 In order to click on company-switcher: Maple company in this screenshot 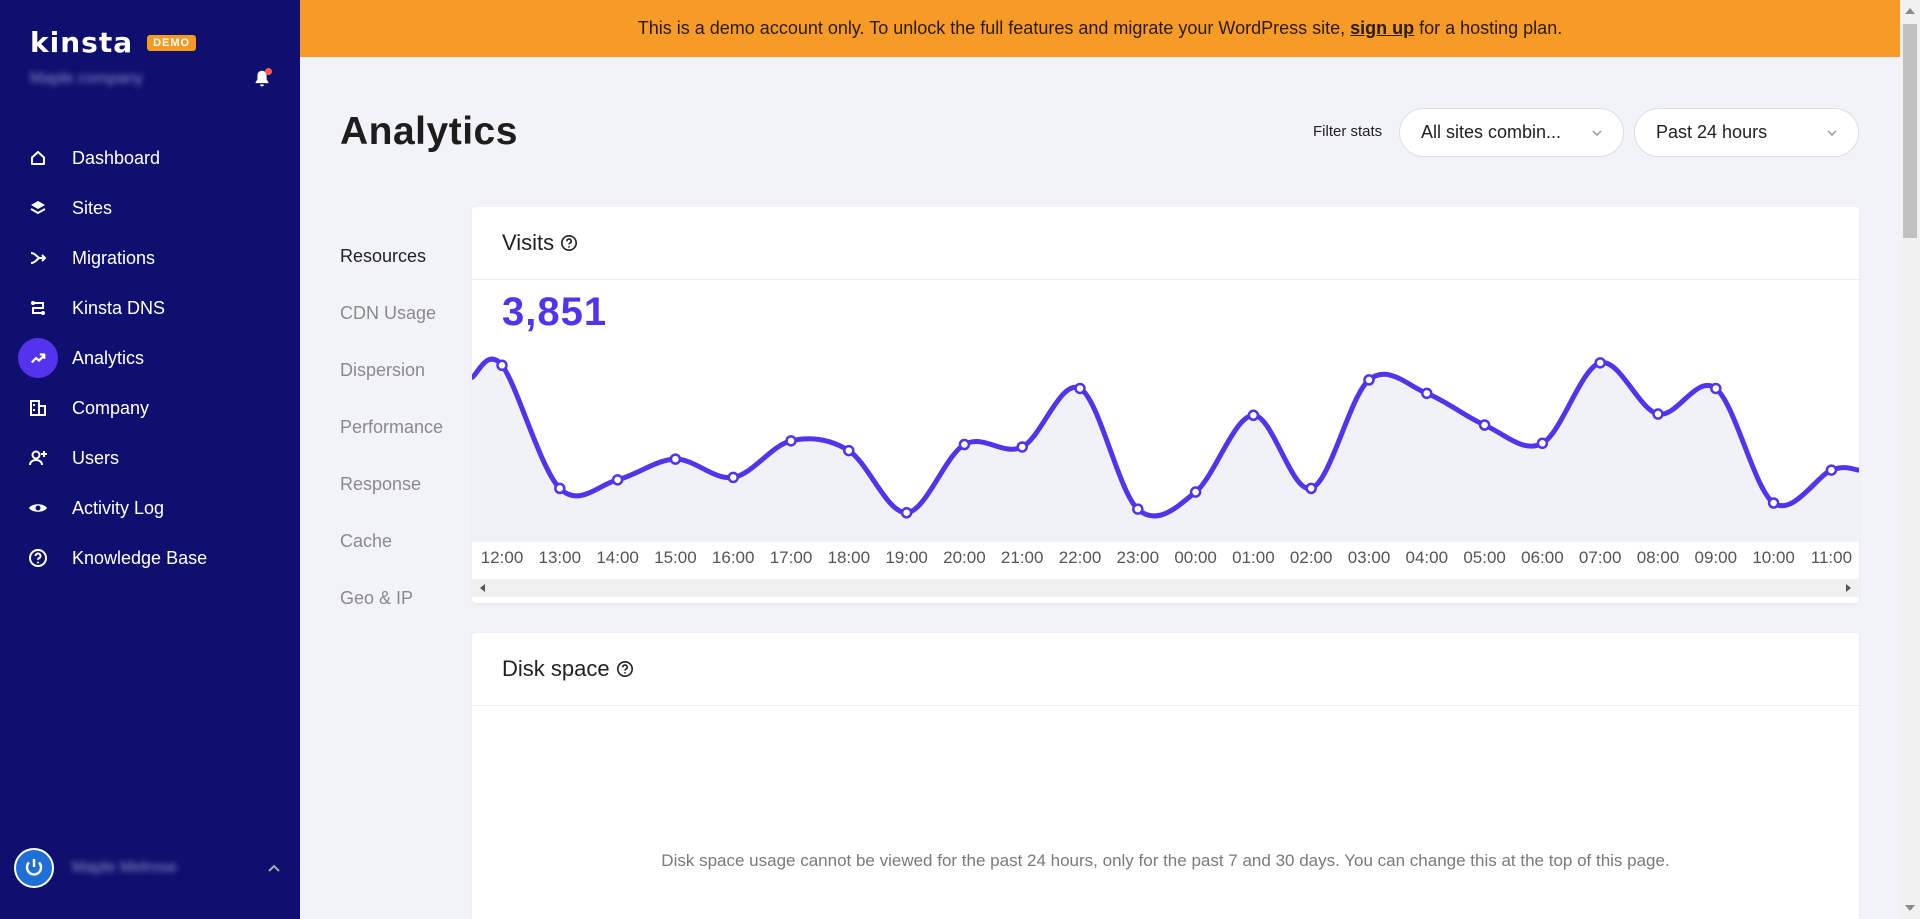, I will do `click(86, 78)`.